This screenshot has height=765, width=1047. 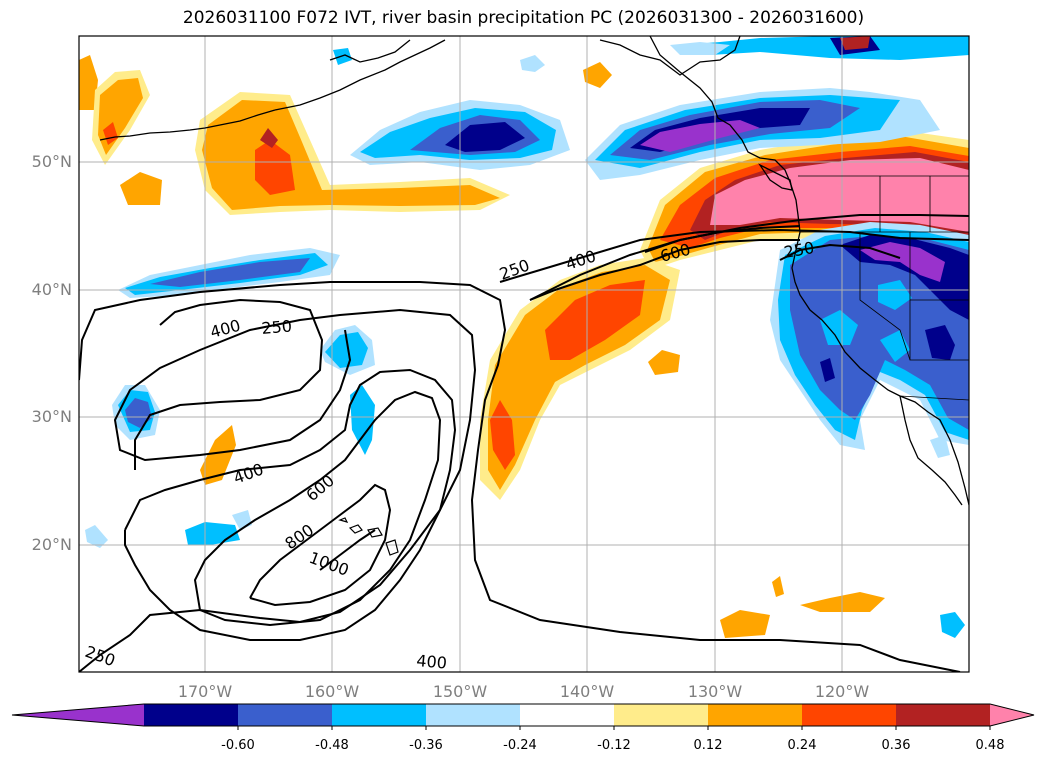 I want to click on contour-400-south, so click(x=290, y=504).